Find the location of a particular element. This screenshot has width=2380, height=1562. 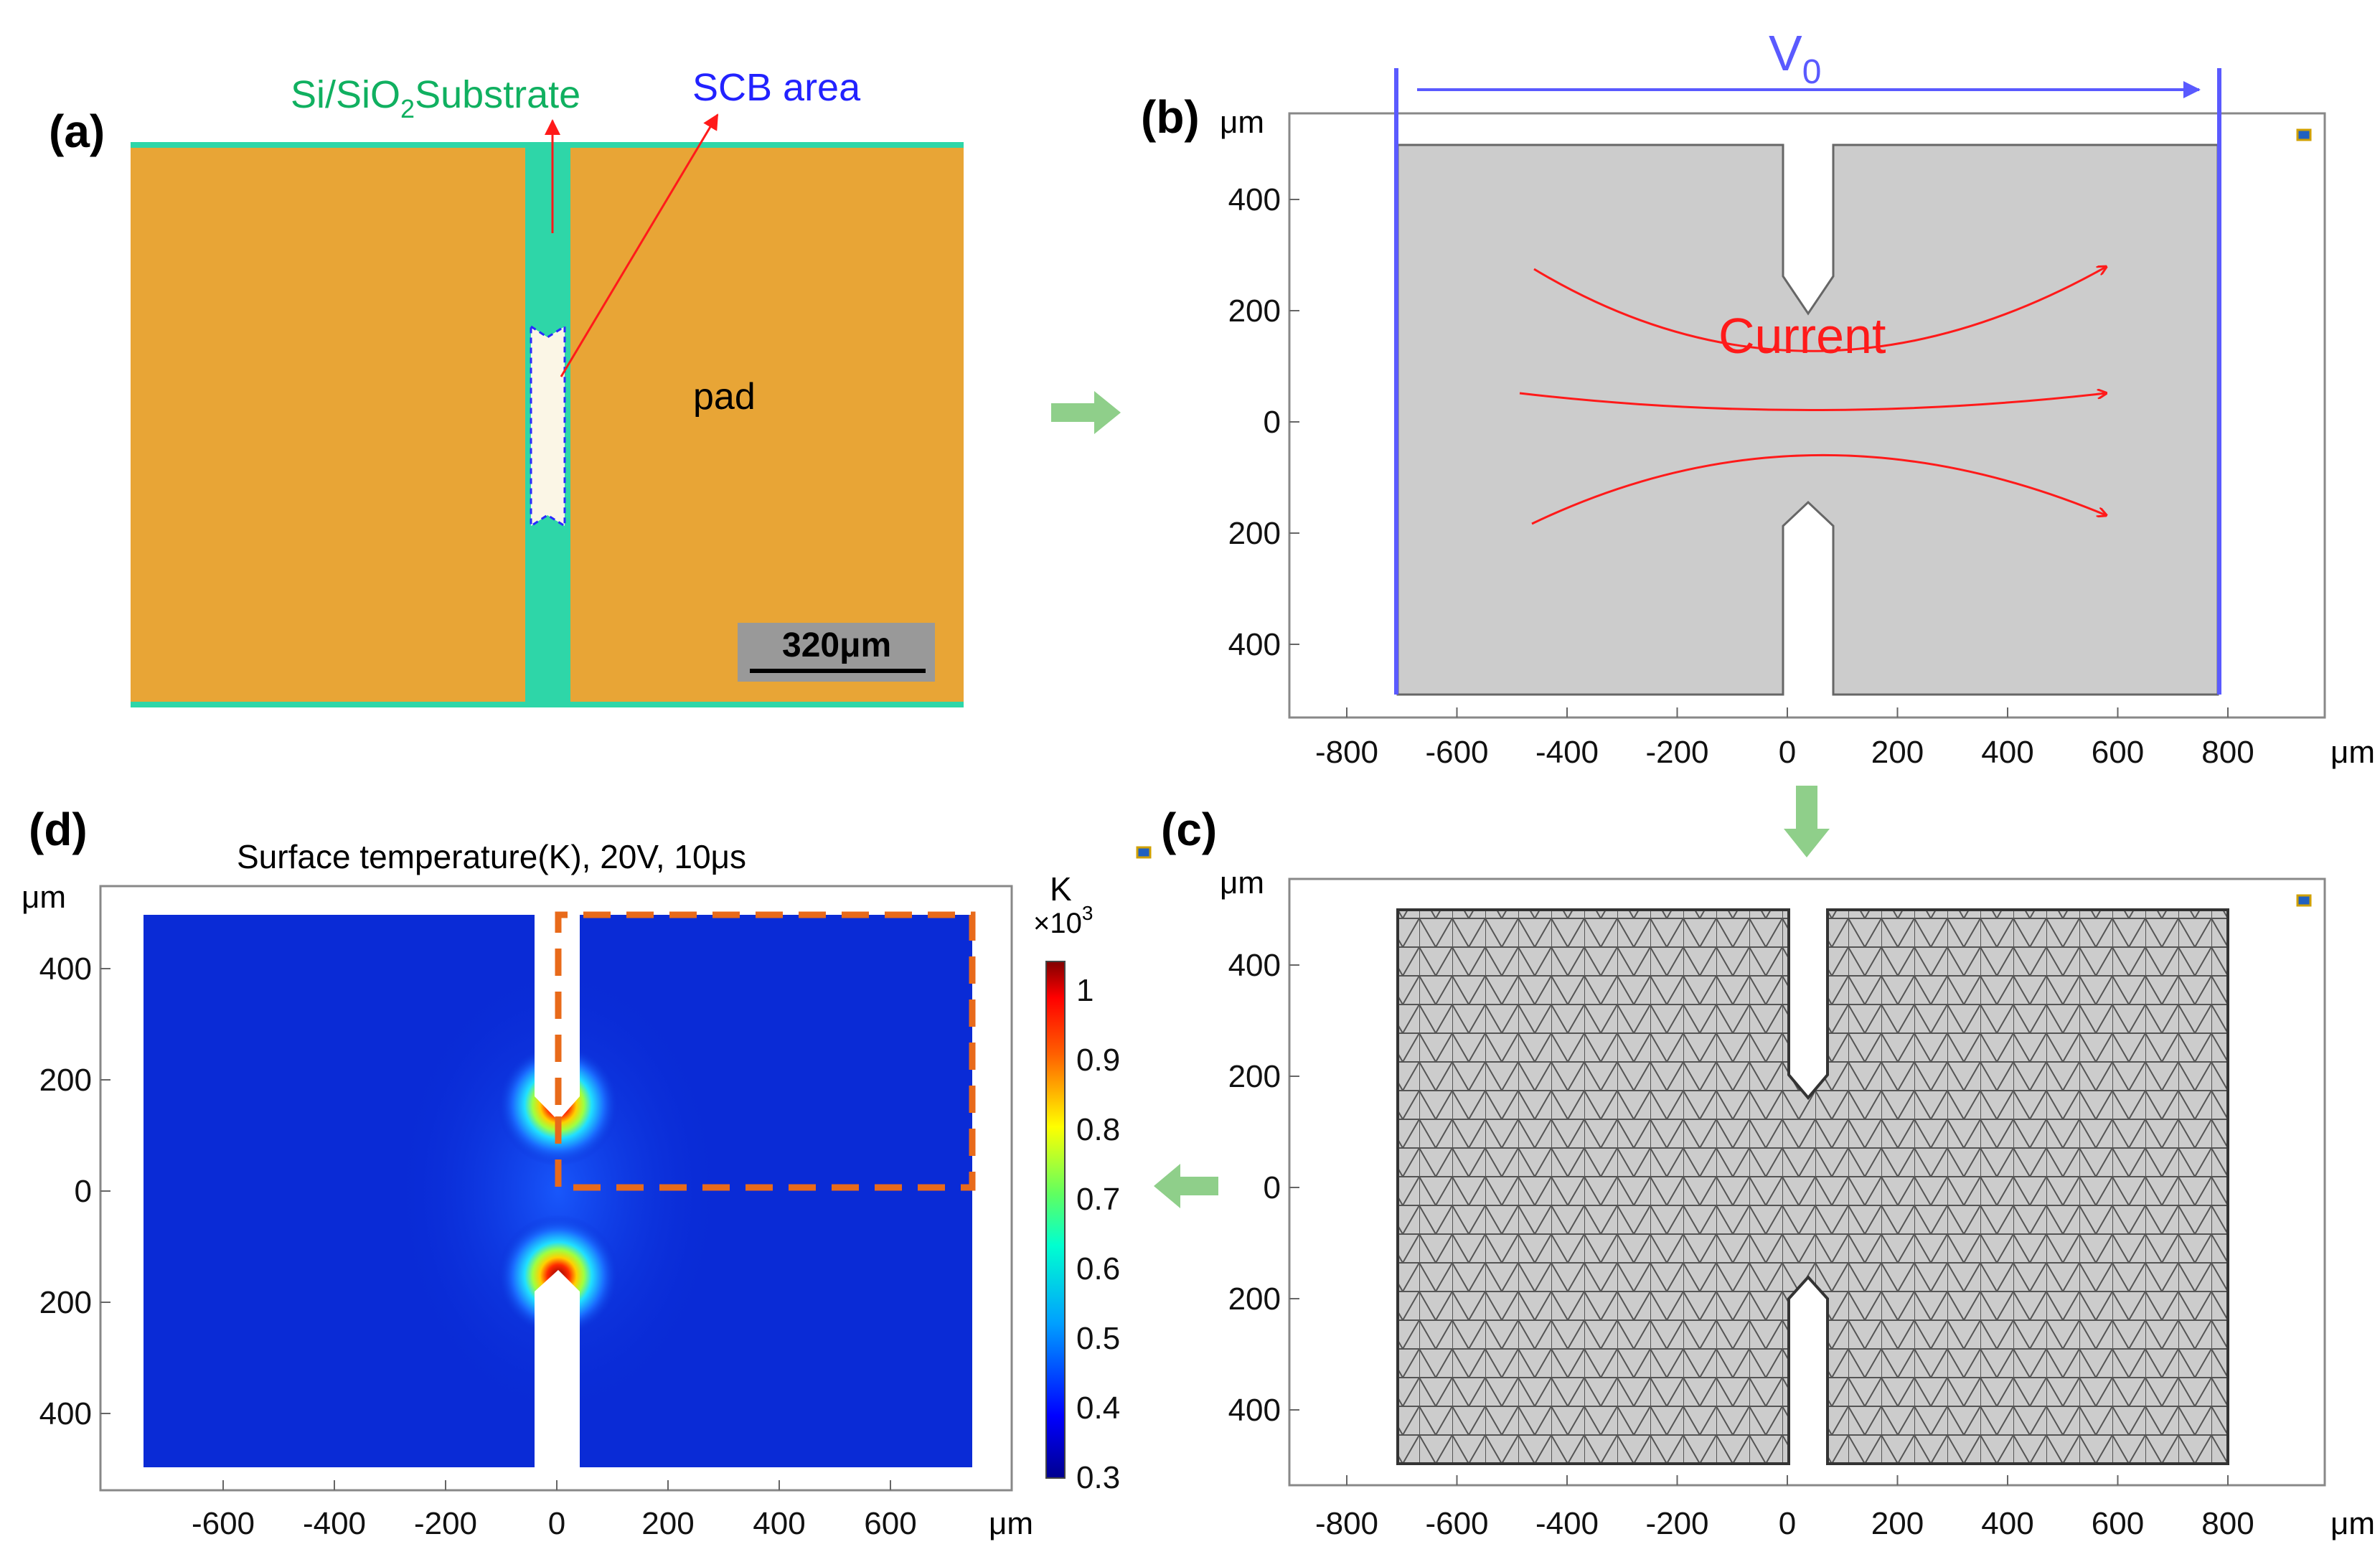

panel-d-unit-x: μm is located at coordinates (1011, 1523).